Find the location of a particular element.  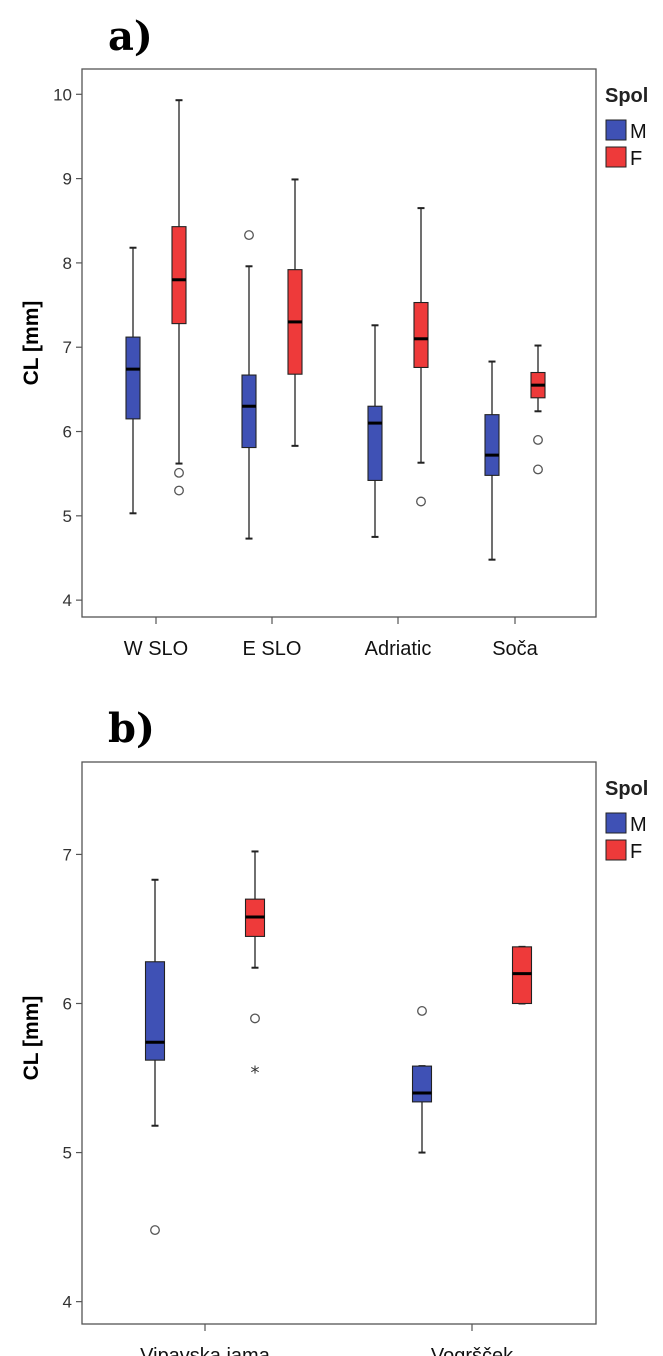

panel-b-y-axis-title: CL [mm] is located at coordinates (31, 1038).